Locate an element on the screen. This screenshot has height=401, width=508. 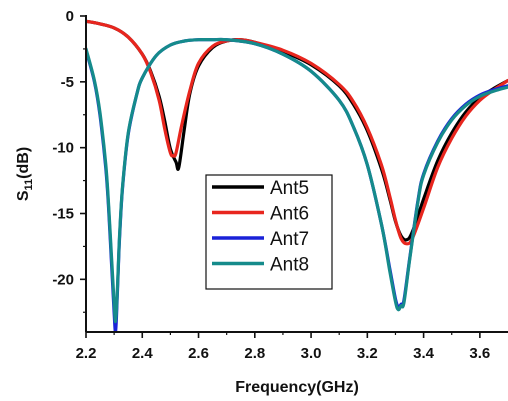
x-tick-label: 2.8 is located at coordinates (254, 353).